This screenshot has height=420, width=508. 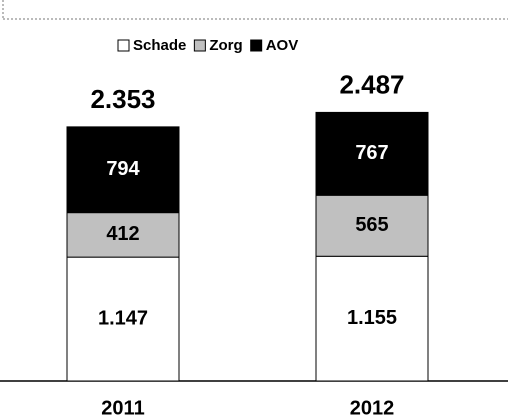 What do you see at coordinates (122, 99) in the screenshot?
I see `total-label: 2.353` at bounding box center [122, 99].